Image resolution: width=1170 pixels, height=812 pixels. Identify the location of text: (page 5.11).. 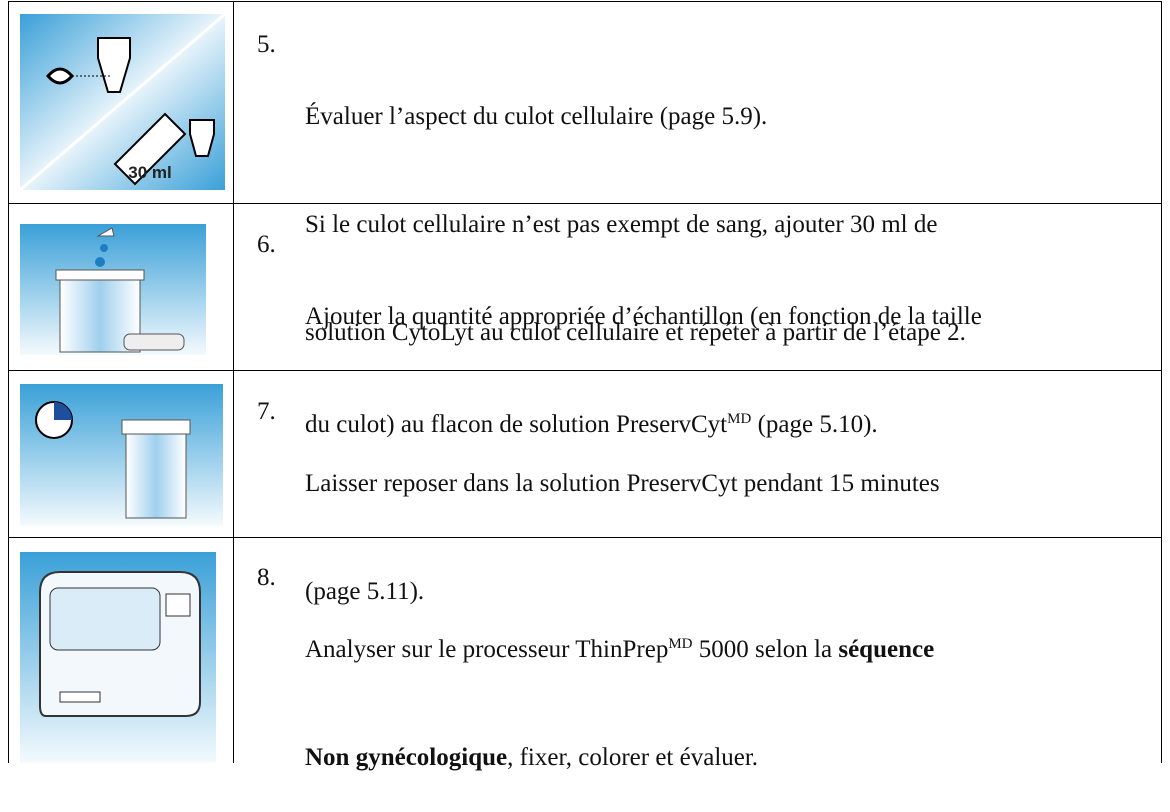
(365, 591).